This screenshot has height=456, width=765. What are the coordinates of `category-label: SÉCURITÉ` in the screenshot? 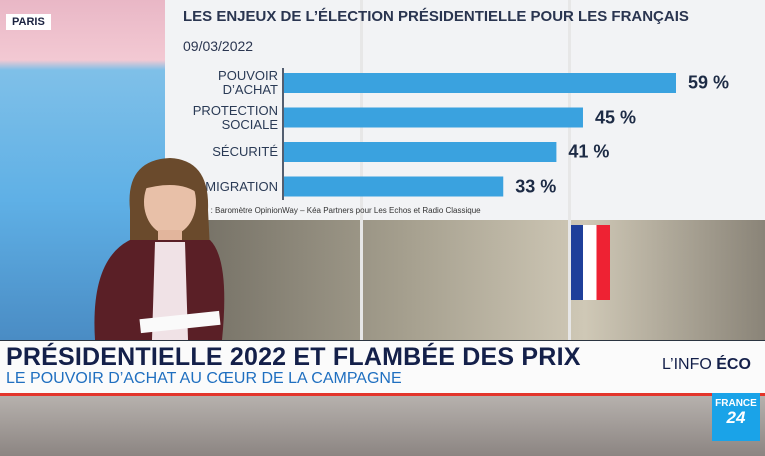 It's located at (245, 151).